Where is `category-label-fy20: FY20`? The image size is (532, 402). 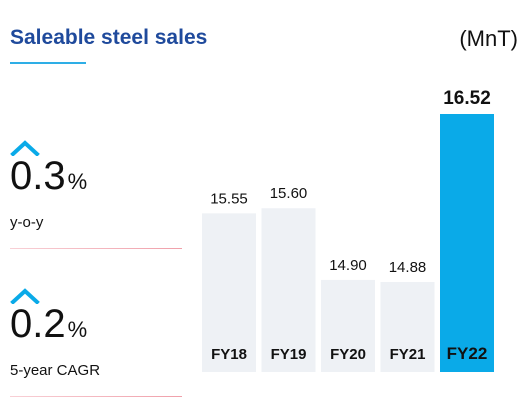
category-label-fy20: FY20 is located at coordinates (348, 354).